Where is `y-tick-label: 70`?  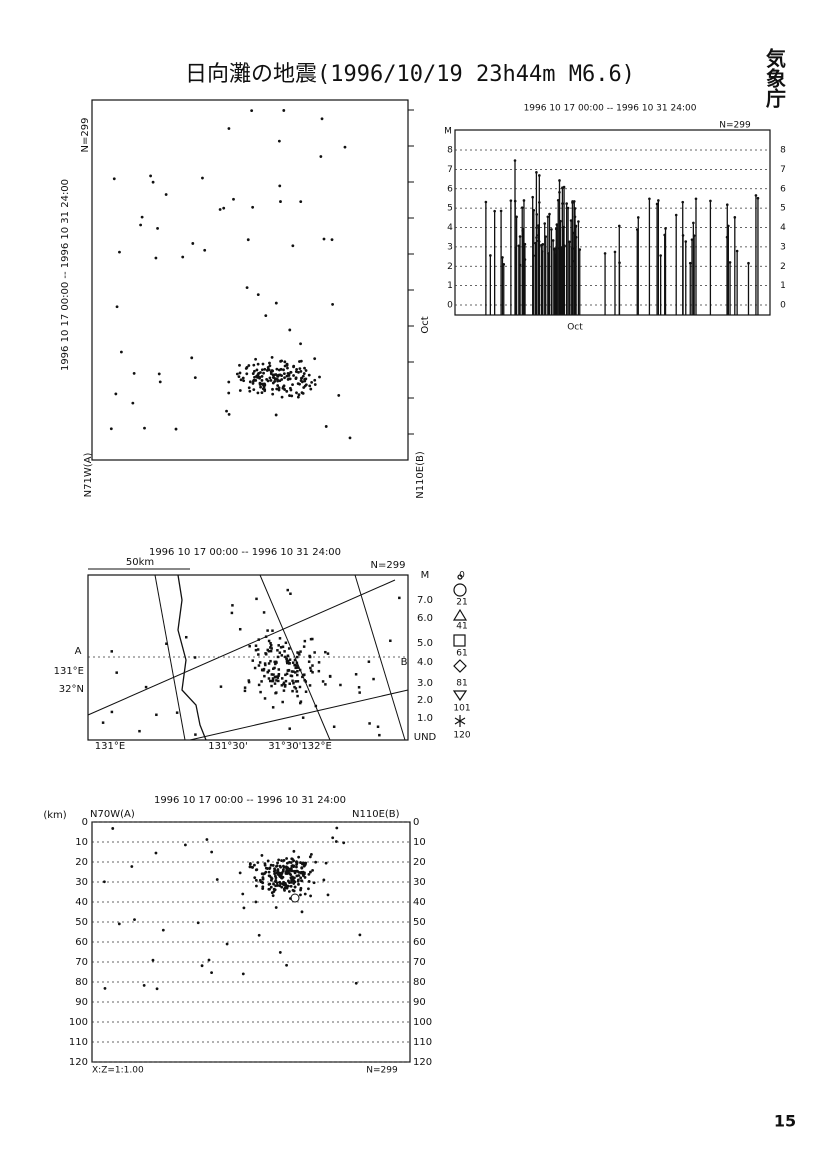 y-tick-label: 70 is located at coordinates (81, 962).